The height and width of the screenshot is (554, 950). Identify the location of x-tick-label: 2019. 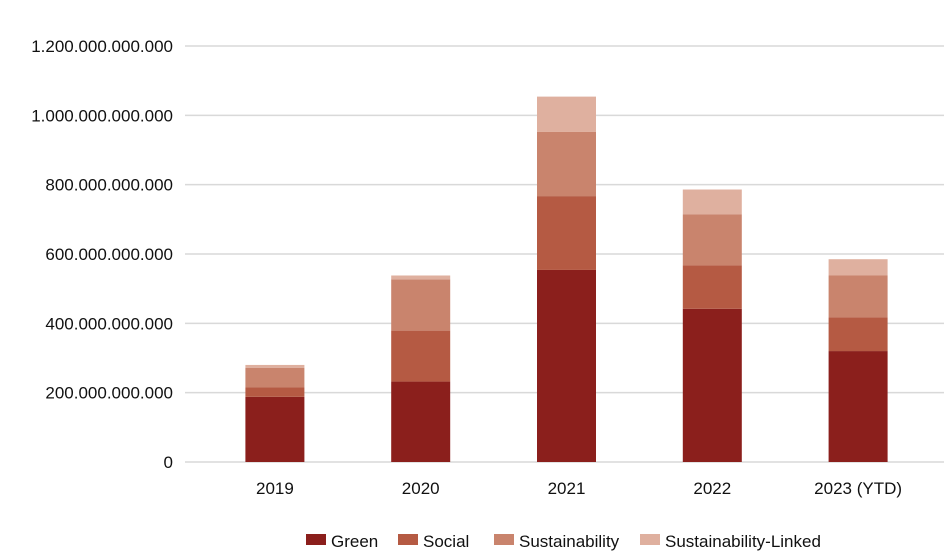
(275, 488).